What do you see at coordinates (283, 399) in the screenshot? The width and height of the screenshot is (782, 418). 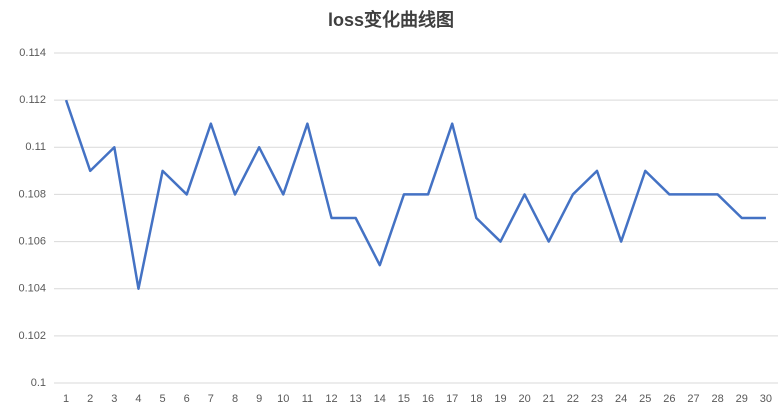 I see `x-tick-label: 10` at bounding box center [283, 399].